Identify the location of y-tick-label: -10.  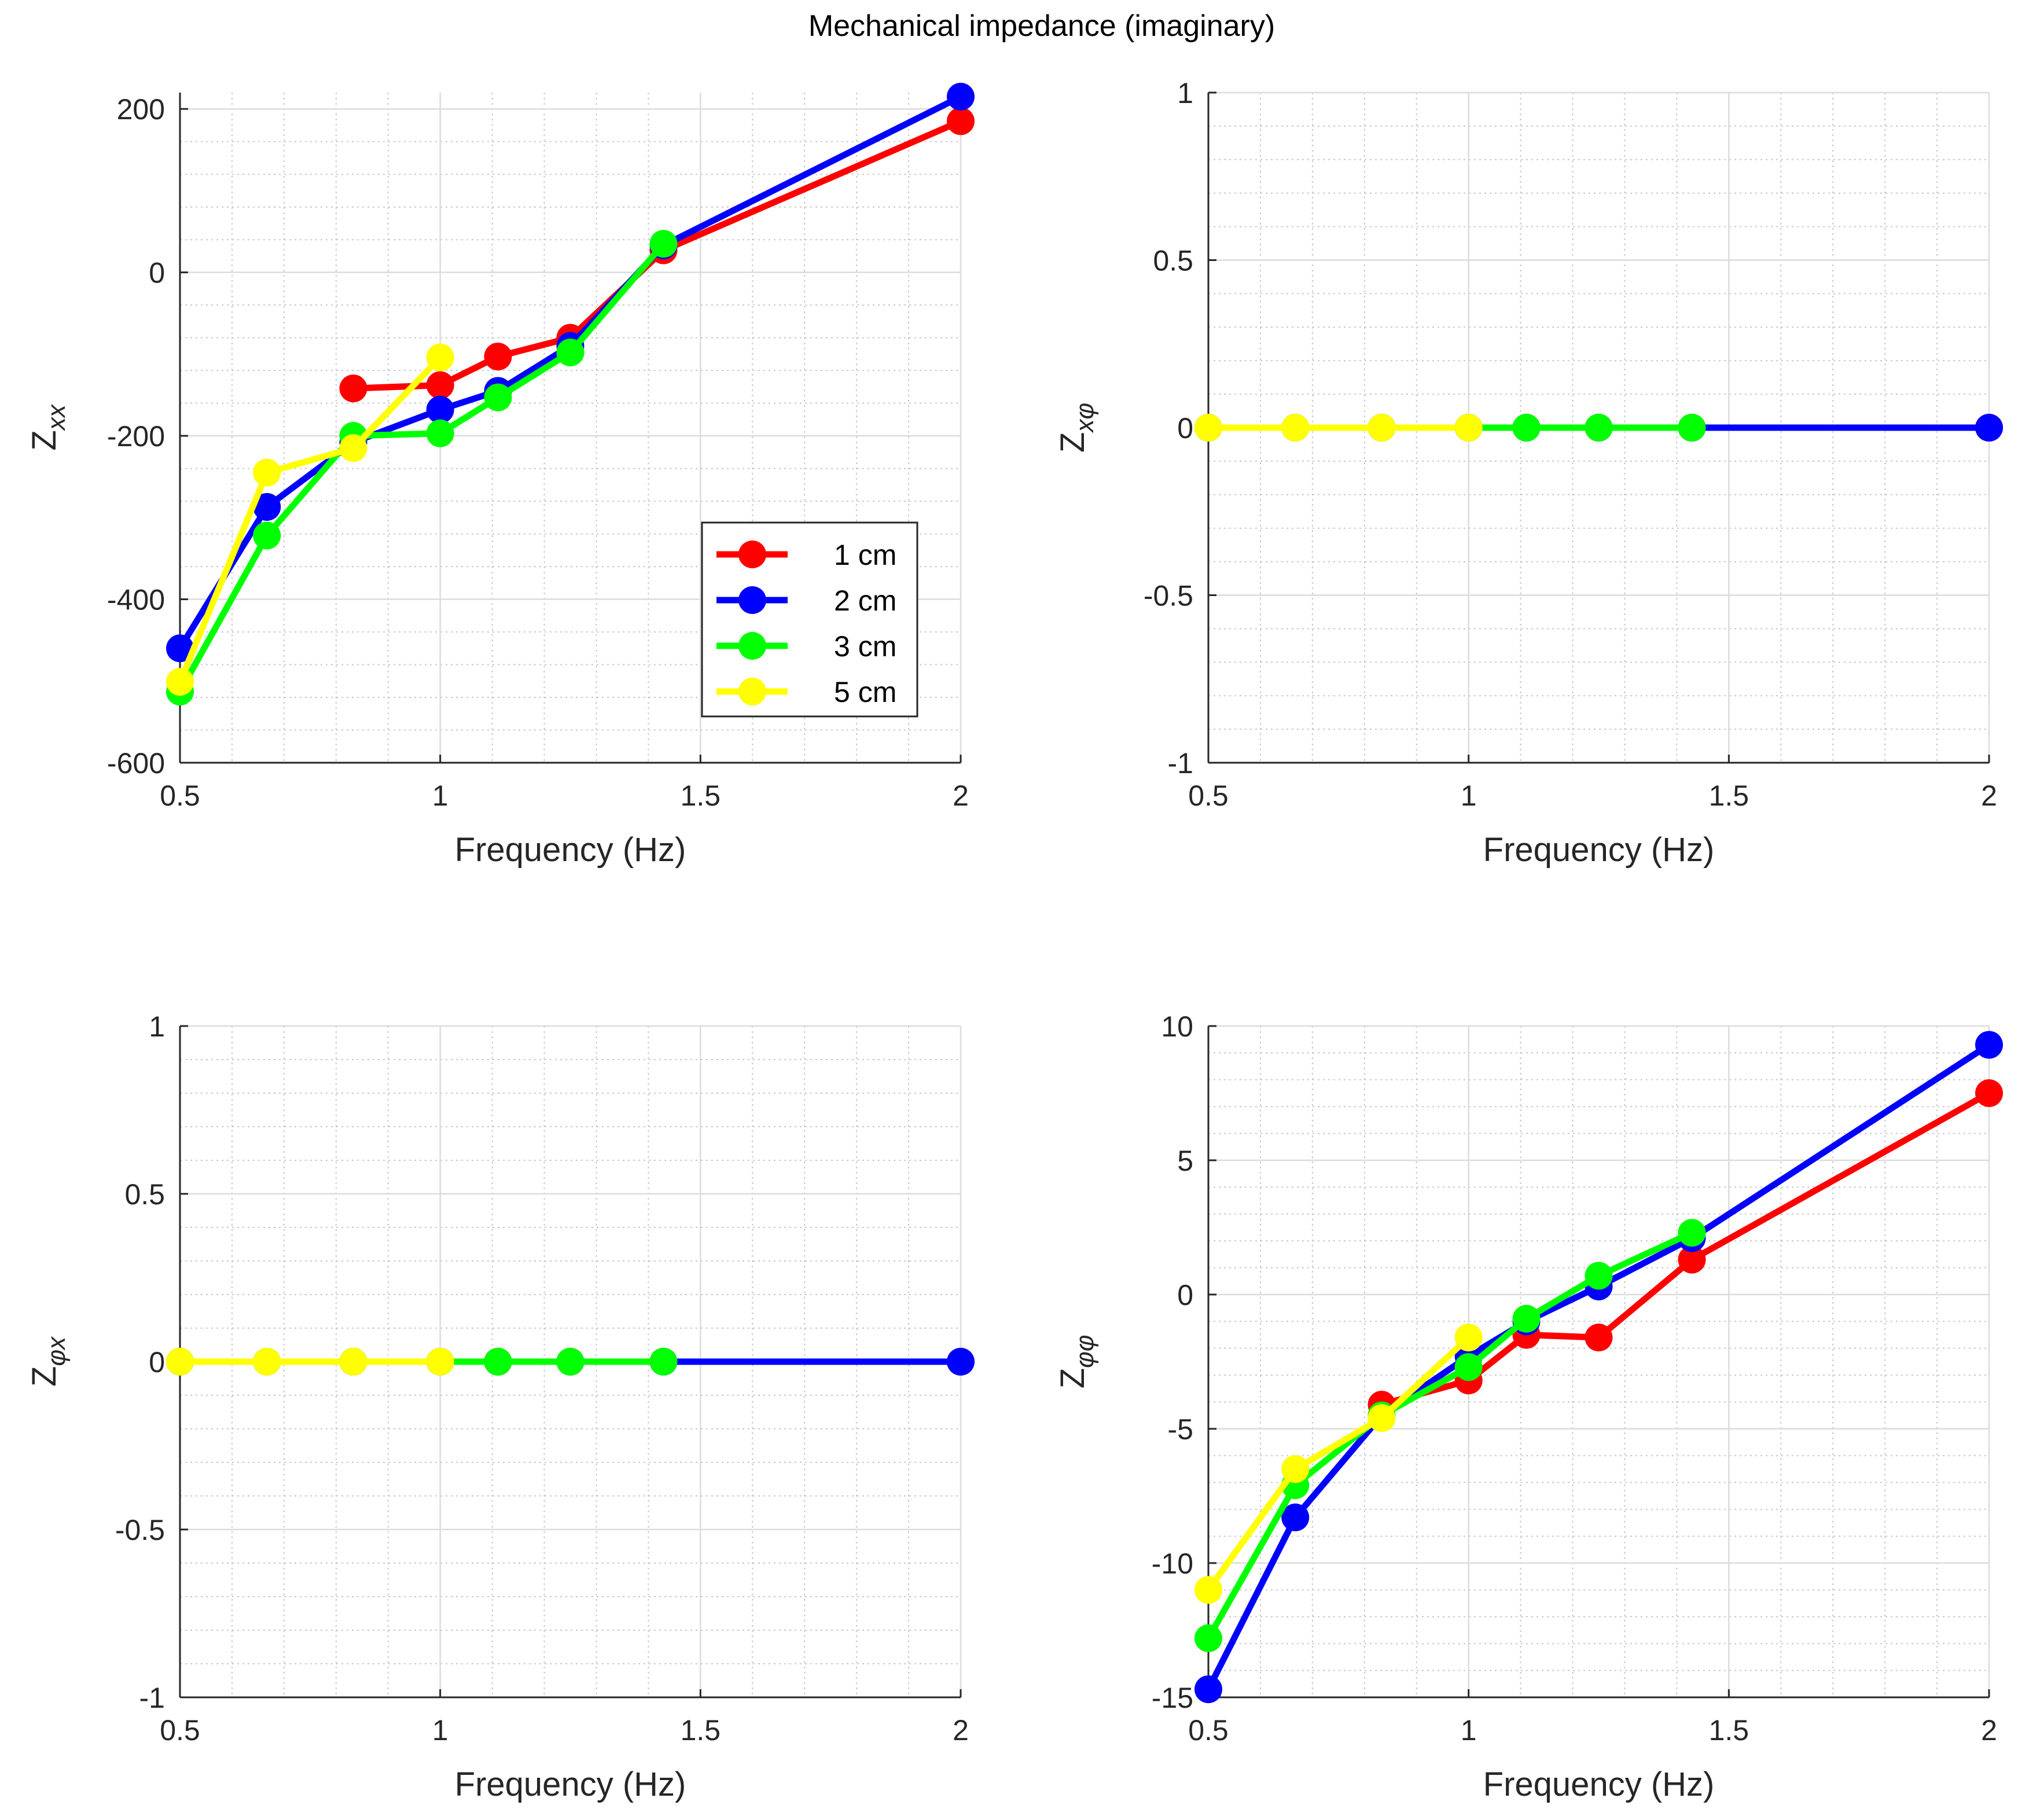
(1172, 1564).